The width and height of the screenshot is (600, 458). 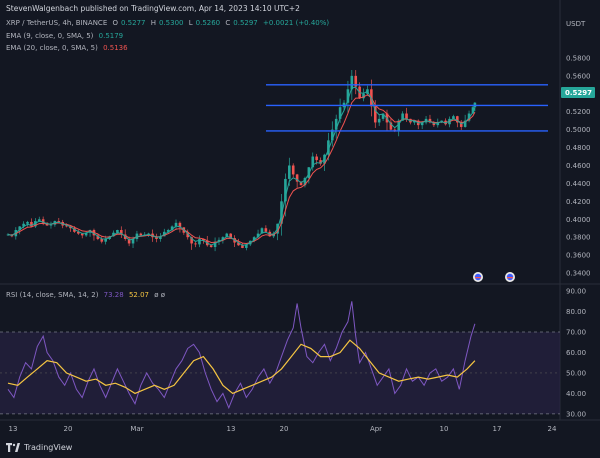 What do you see at coordinates (578, 58) in the screenshot?
I see `price-tick-label: 0.5800` at bounding box center [578, 58].